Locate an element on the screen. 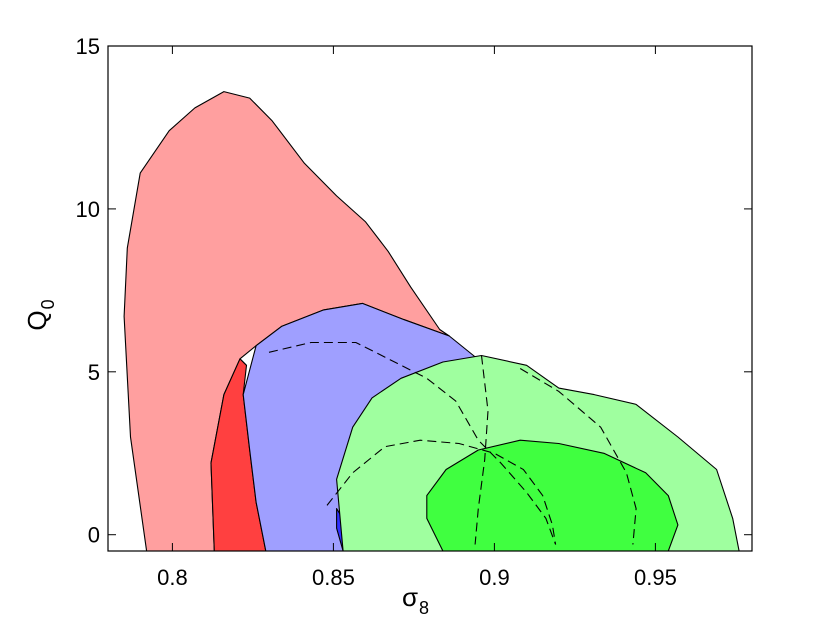 The width and height of the screenshot is (830, 625). dashed-contours is located at coordinates (452, 443).